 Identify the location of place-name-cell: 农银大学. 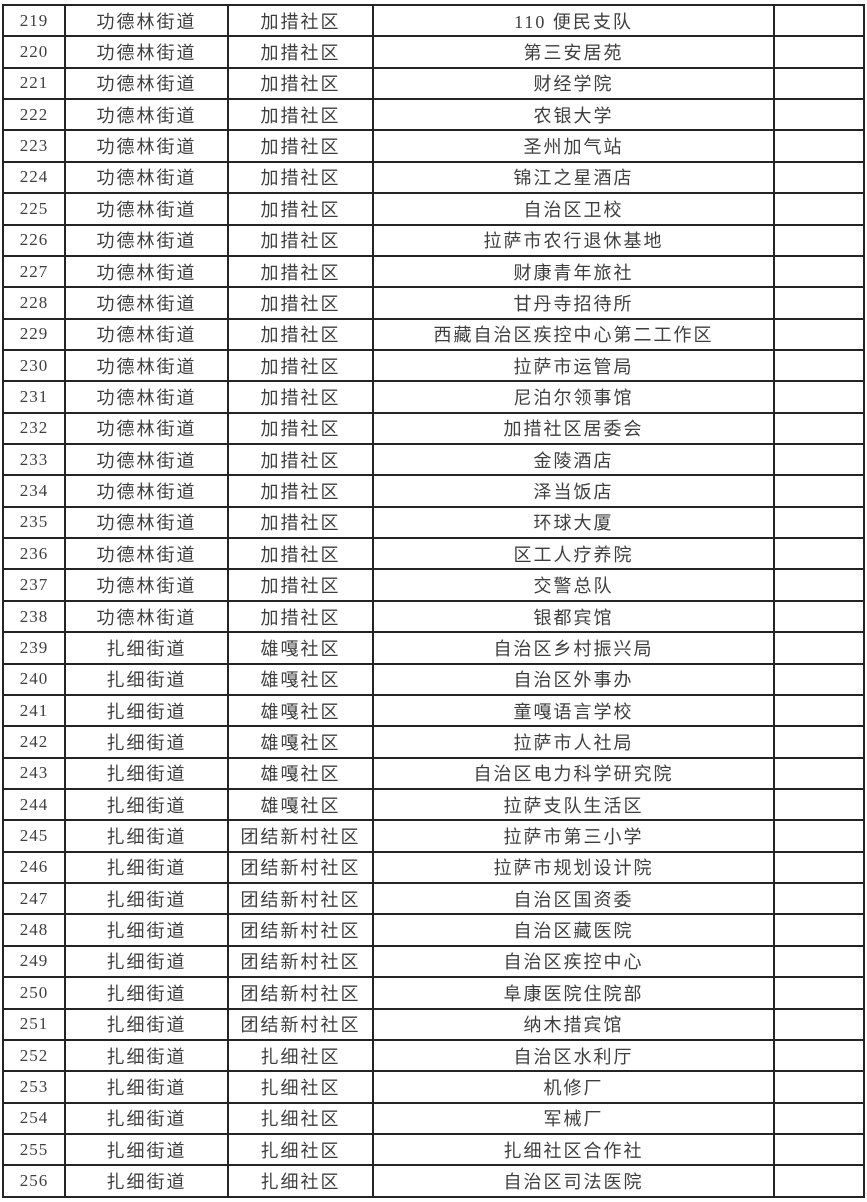
(573, 115).